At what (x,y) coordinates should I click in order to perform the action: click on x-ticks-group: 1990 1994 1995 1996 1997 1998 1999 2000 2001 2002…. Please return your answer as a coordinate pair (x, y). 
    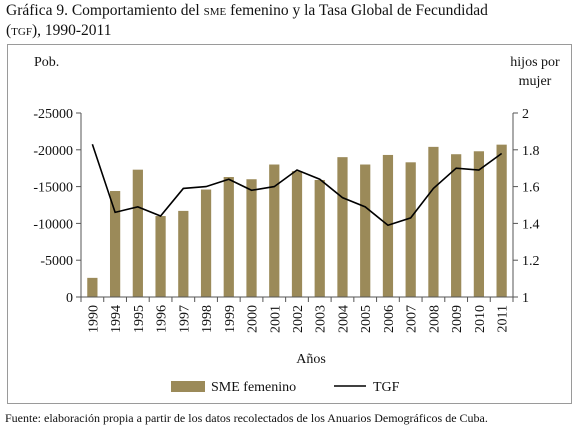
    Looking at the image, I should click on (297, 315).